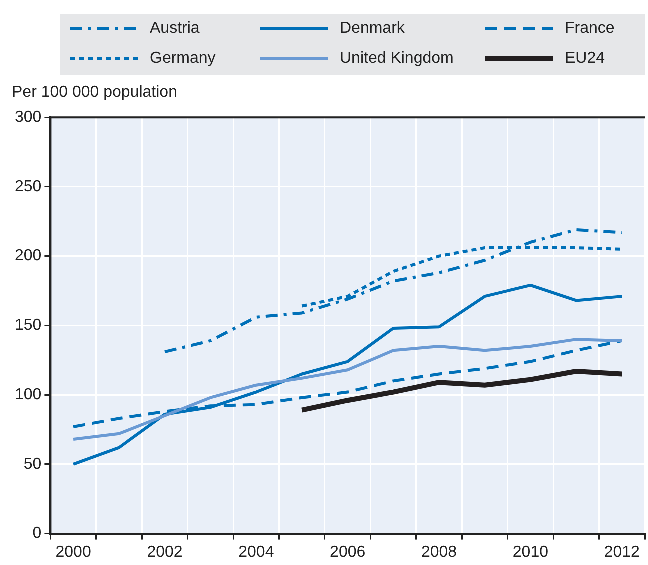 The width and height of the screenshot is (648, 565). What do you see at coordinates (530, 552) in the screenshot?
I see `x-tick-label: 2010` at bounding box center [530, 552].